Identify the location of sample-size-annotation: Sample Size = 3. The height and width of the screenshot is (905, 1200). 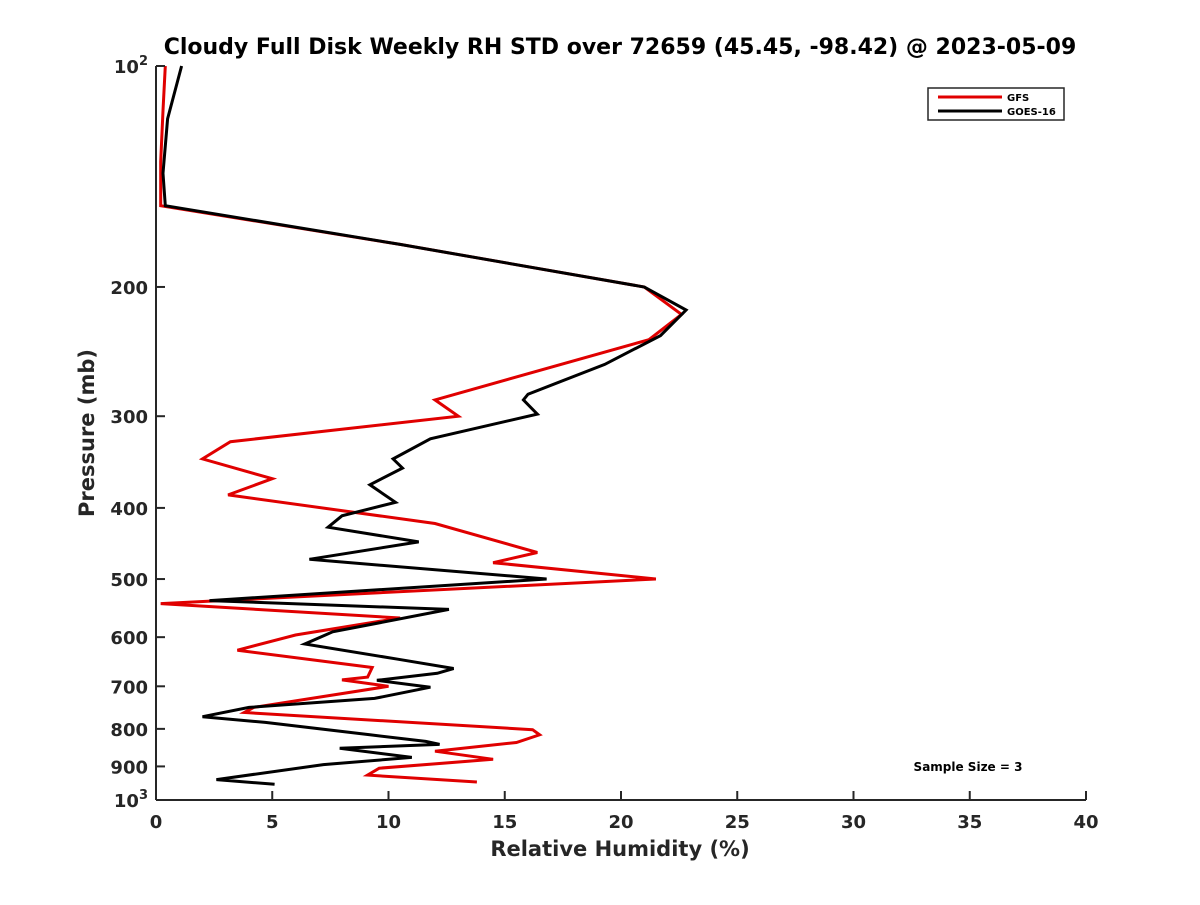
(968, 767).